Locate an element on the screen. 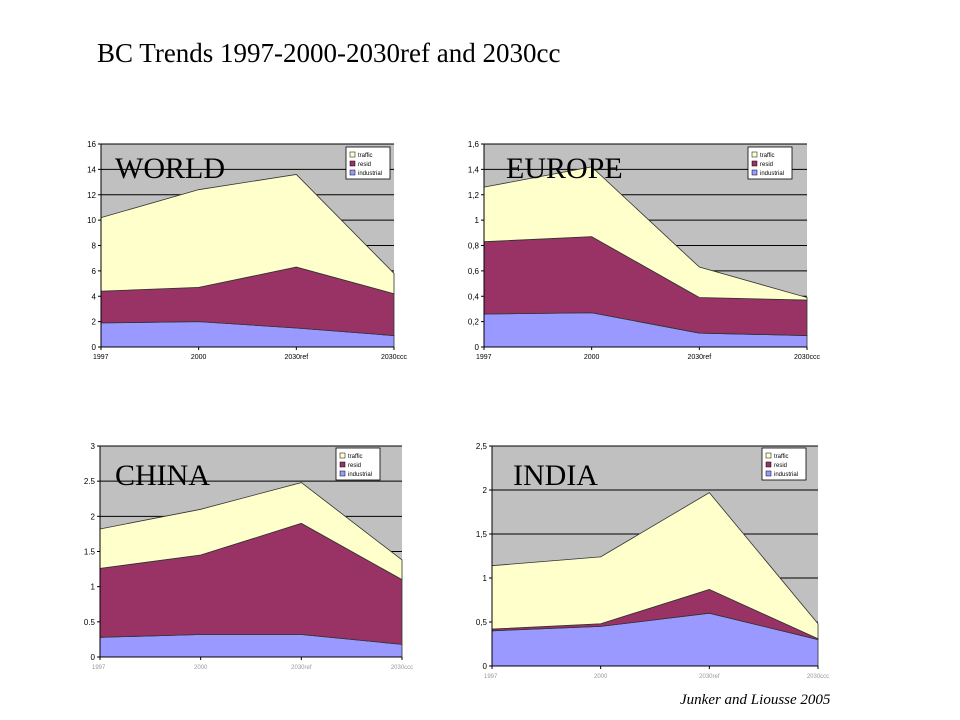 The width and height of the screenshot is (960, 720). y-tick-label: 12 is located at coordinates (91, 195).